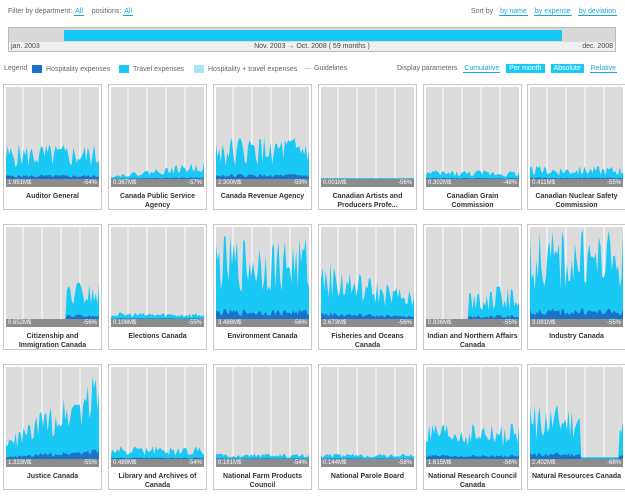 This screenshot has width=625, height=496. I want to click on department-chart: 0.302M$ -48%, so click(472, 137).